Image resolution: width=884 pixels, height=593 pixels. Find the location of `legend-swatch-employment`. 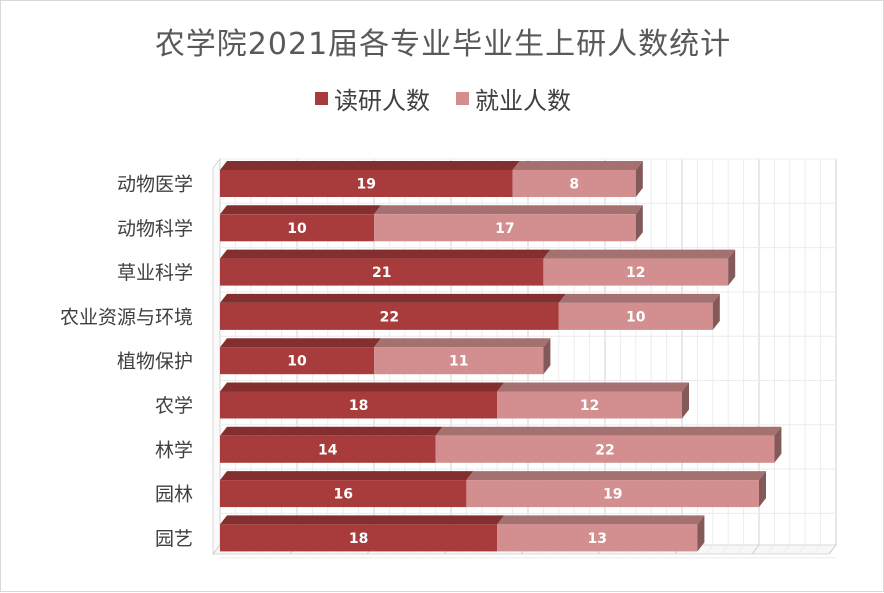

legend-swatch-employment is located at coordinates (462, 98).